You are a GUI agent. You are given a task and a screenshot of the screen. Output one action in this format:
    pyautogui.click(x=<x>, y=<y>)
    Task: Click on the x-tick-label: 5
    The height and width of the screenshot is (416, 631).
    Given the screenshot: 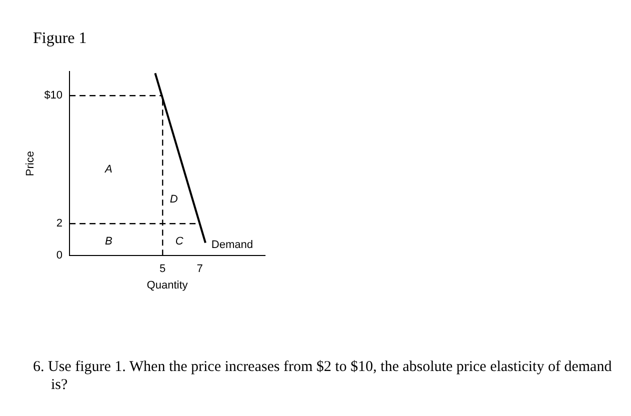 What is the action you would take?
    pyautogui.click(x=163, y=269)
    